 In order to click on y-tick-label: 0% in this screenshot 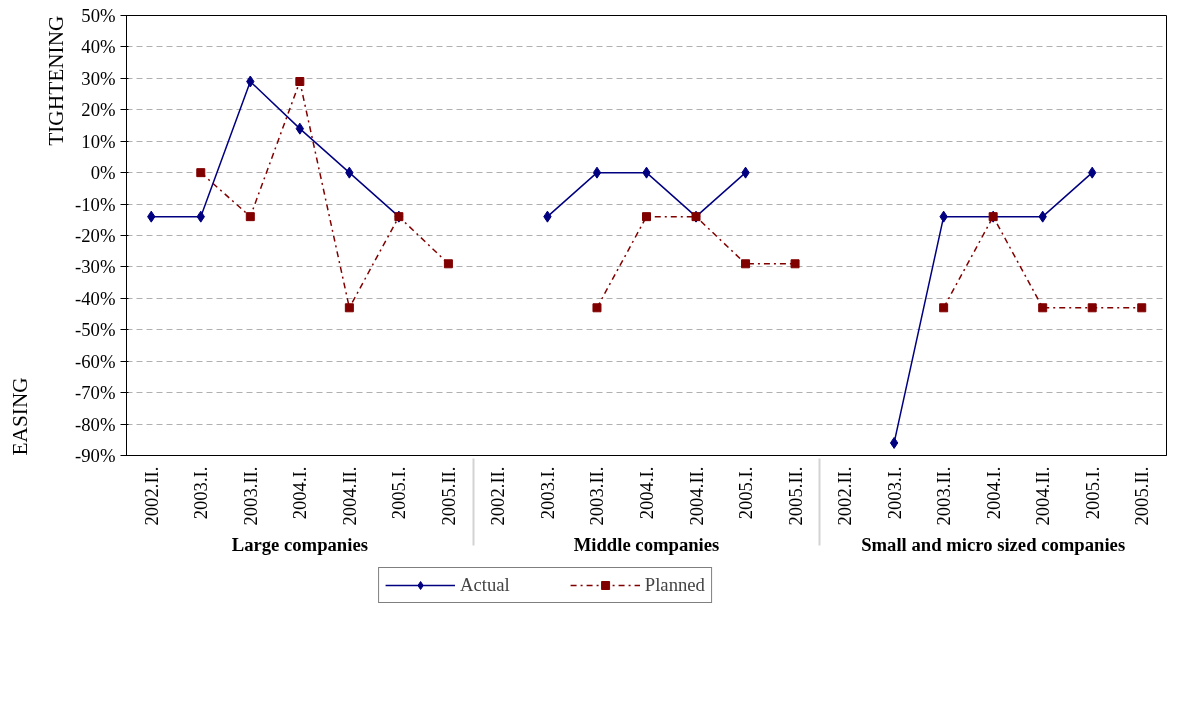, I will do `click(103, 173)`.